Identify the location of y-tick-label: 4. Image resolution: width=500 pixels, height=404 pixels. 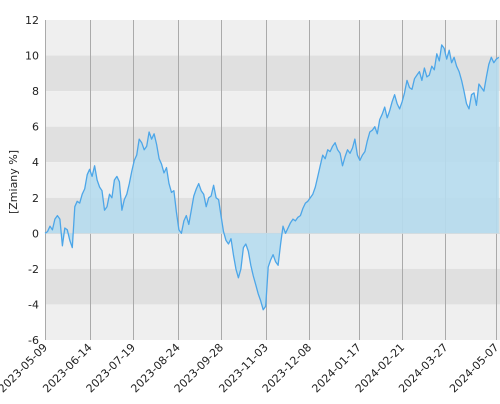
(35, 162).